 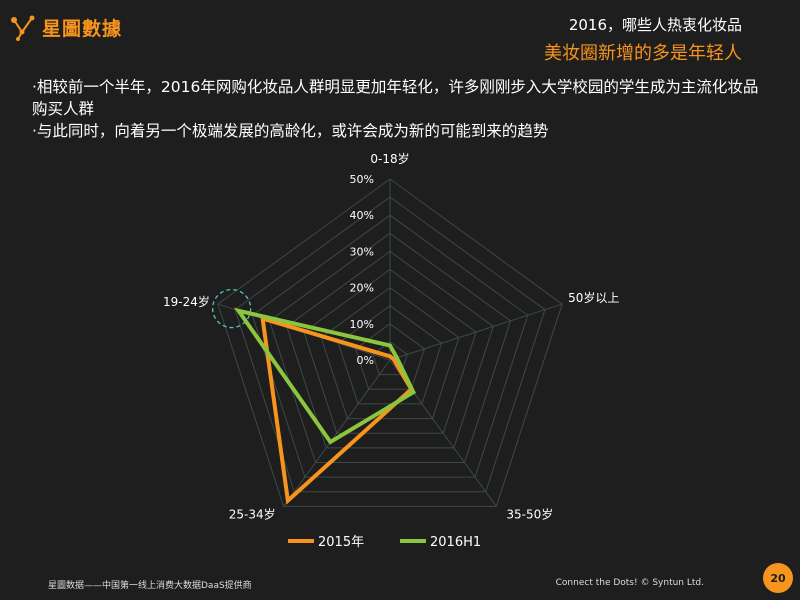 What do you see at coordinates (389, 158) in the screenshot?
I see `category-label: 0-18岁` at bounding box center [389, 158].